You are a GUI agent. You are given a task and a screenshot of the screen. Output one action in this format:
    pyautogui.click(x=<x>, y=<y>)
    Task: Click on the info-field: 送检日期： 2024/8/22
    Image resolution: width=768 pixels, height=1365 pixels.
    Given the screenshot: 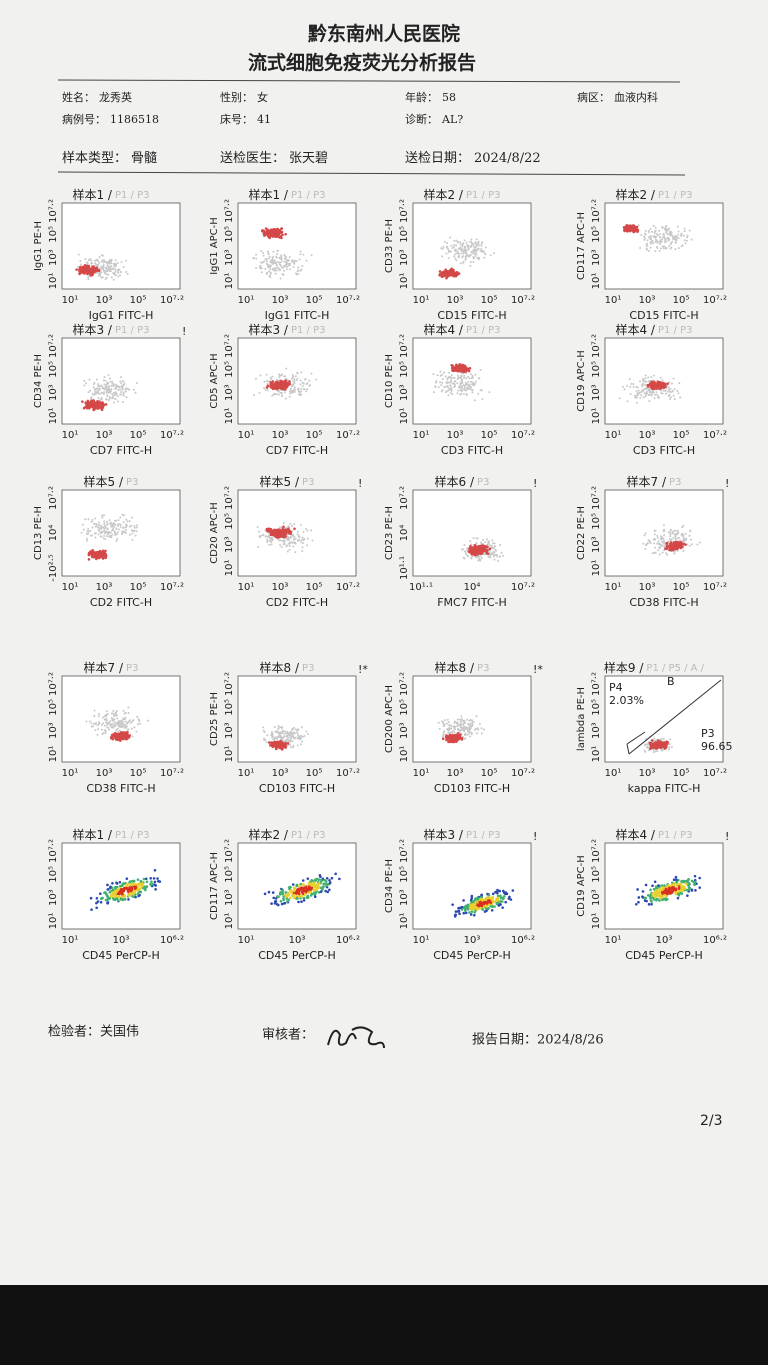 What is the action you would take?
    pyautogui.click(x=473, y=158)
    